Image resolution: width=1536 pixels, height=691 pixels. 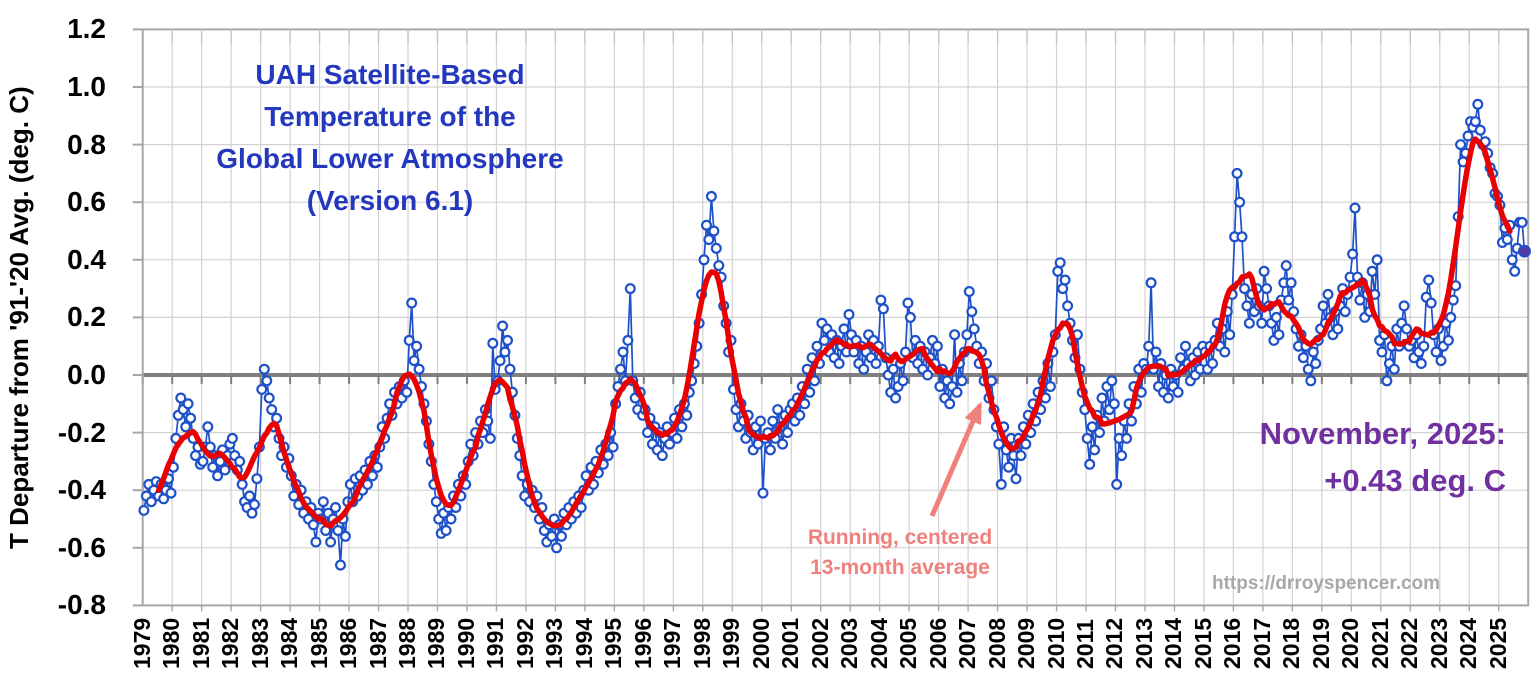 What do you see at coordinates (1328, 457) in the screenshot?
I see `latest-value-annotation: November, 2025: +0.43 deg. C` at bounding box center [1328, 457].